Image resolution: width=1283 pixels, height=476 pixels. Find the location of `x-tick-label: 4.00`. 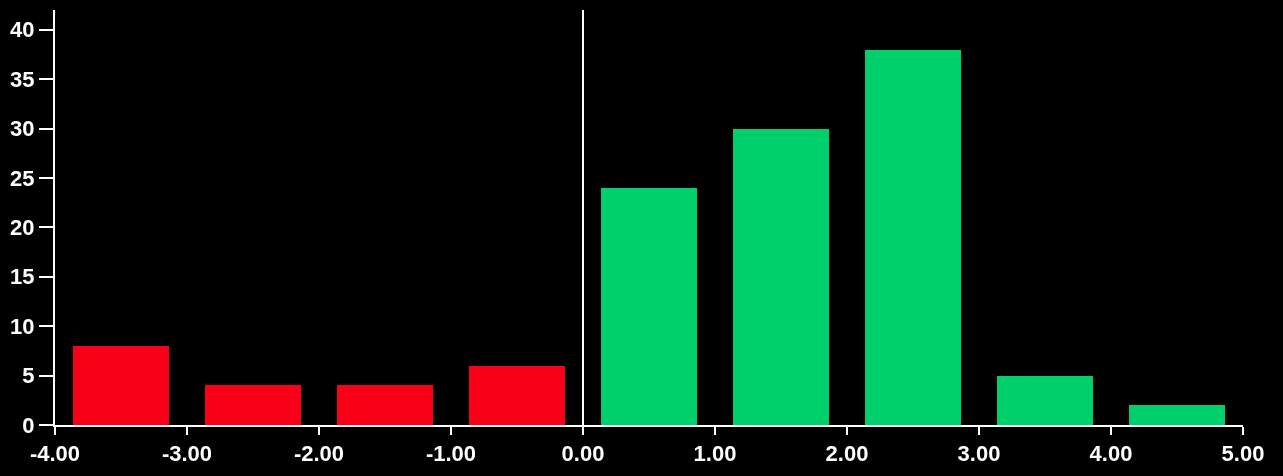

x-tick-label: 4.00 is located at coordinates (1111, 454).